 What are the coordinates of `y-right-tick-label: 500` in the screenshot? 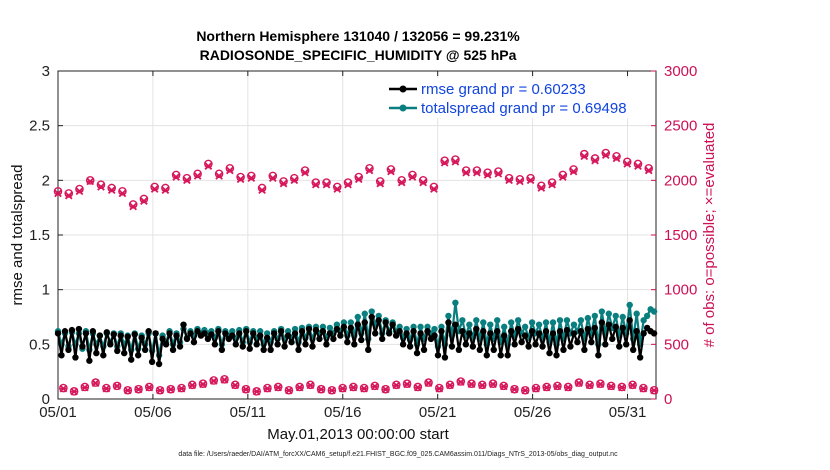 It's located at (676, 344).